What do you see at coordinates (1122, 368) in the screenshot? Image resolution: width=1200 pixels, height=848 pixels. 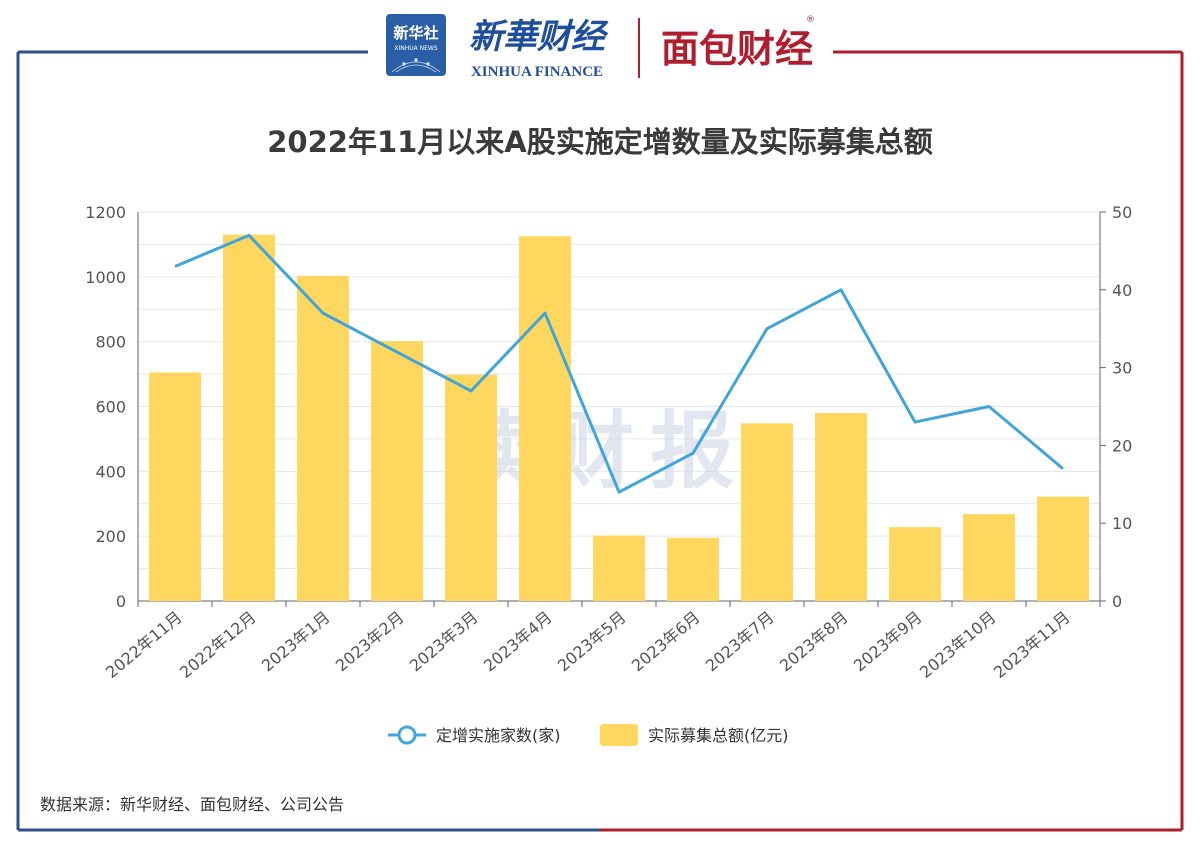 I see `right-tick-label: 30` at bounding box center [1122, 368].